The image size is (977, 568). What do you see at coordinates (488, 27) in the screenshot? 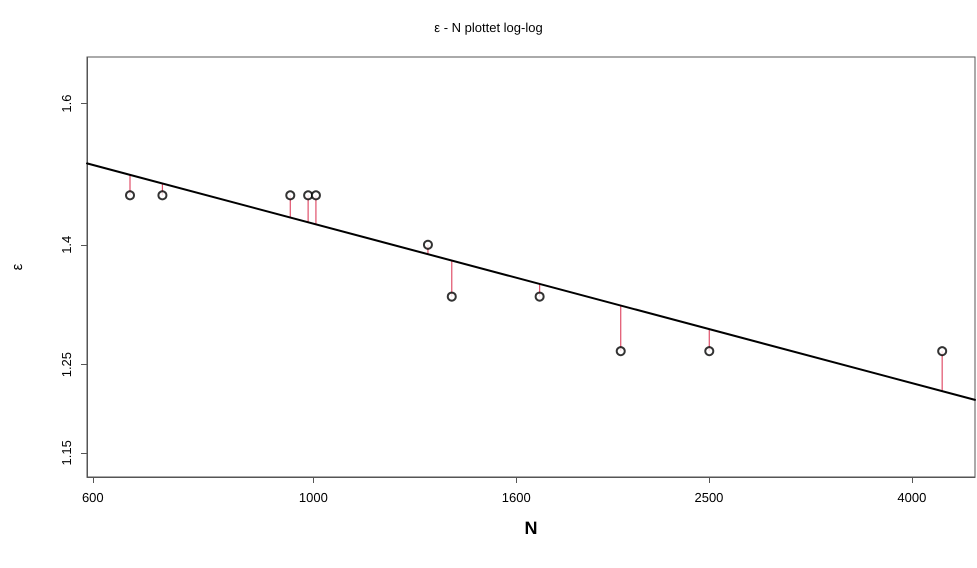
I see `chart-title: ε - N plottet log-log` at bounding box center [488, 27].